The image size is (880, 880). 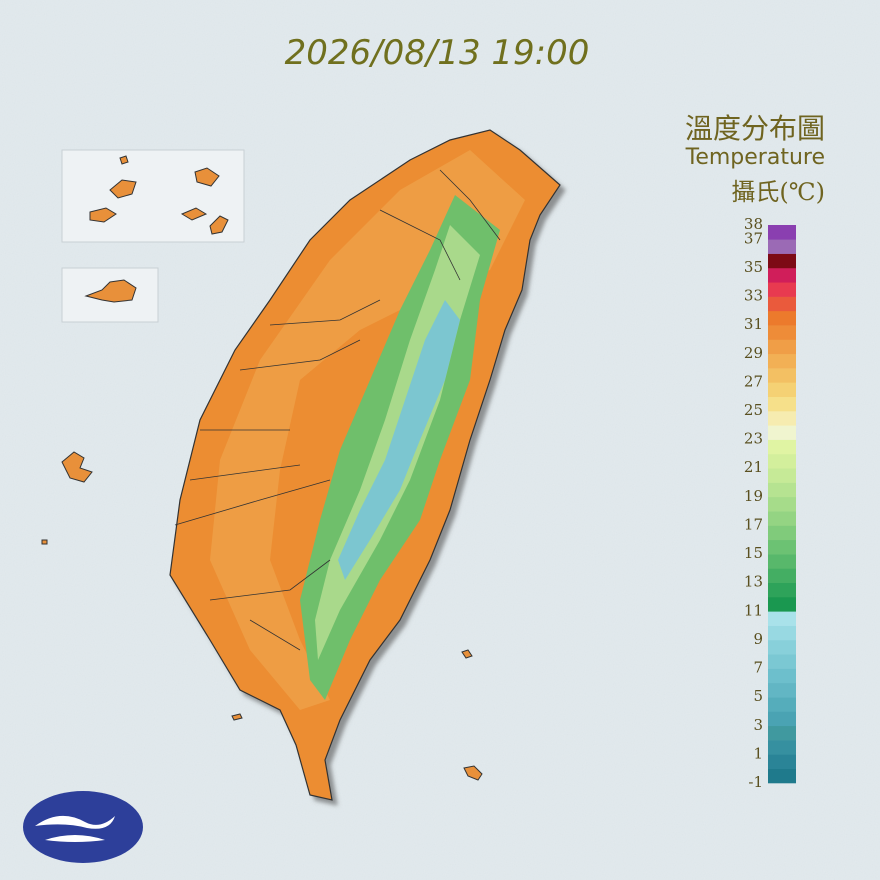 I want to click on legend-tick-label: 13, so click(x=753, y=582).